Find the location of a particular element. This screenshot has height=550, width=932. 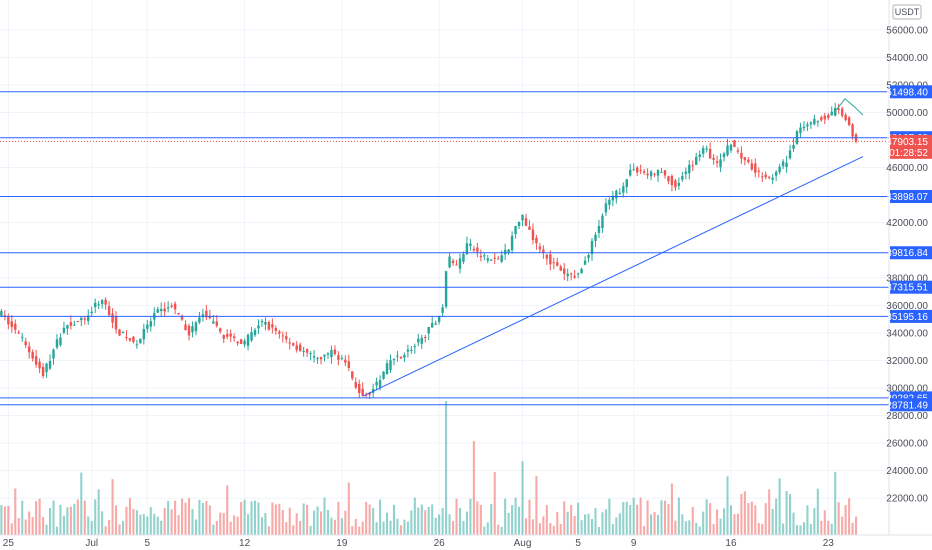

level-price-text: 37315.51 is located at coordinates (907, 288).